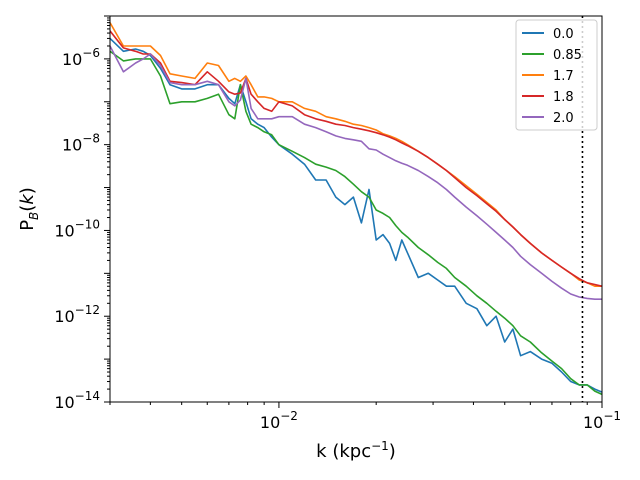 The width and height of the screenshot is (640, 480). I want to click on legend-label-0: 0.0, so click(563, 34).